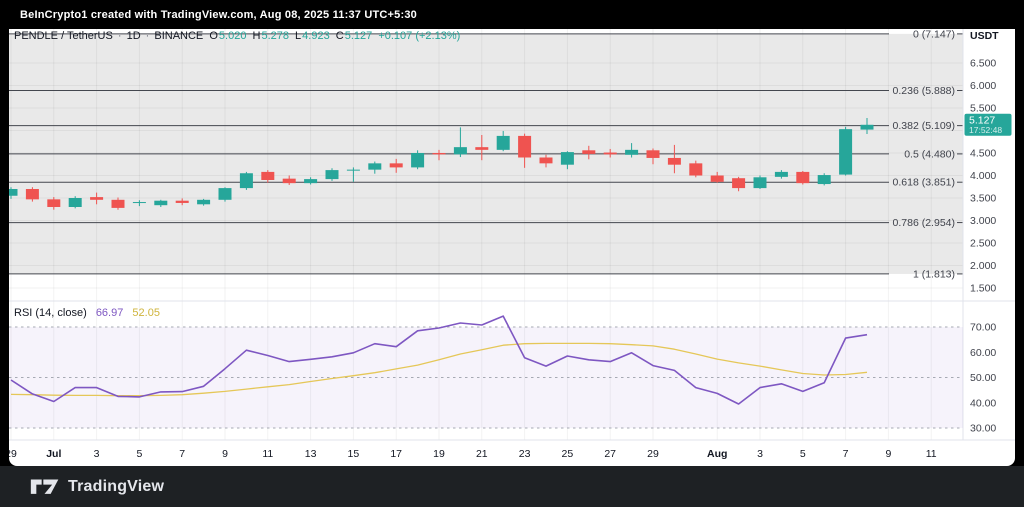 This screenshot has width=1024, height=507. I want to click on time-tick-label: 7, so click(182, 454).